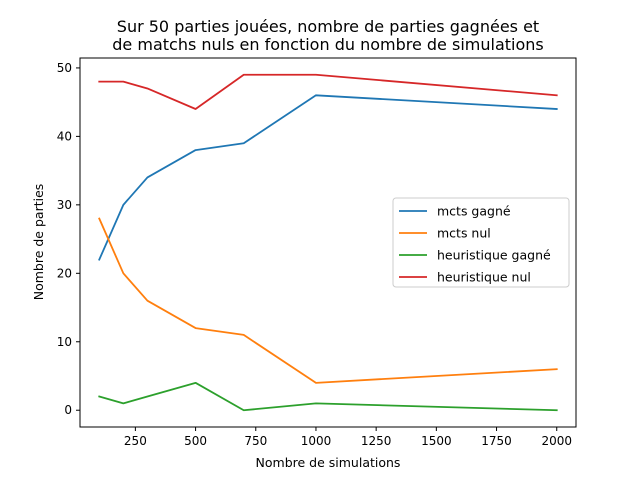  Describe the element at coordinates (64, 68) in the screenshot. I see `y-tick-label: 50` at that location.